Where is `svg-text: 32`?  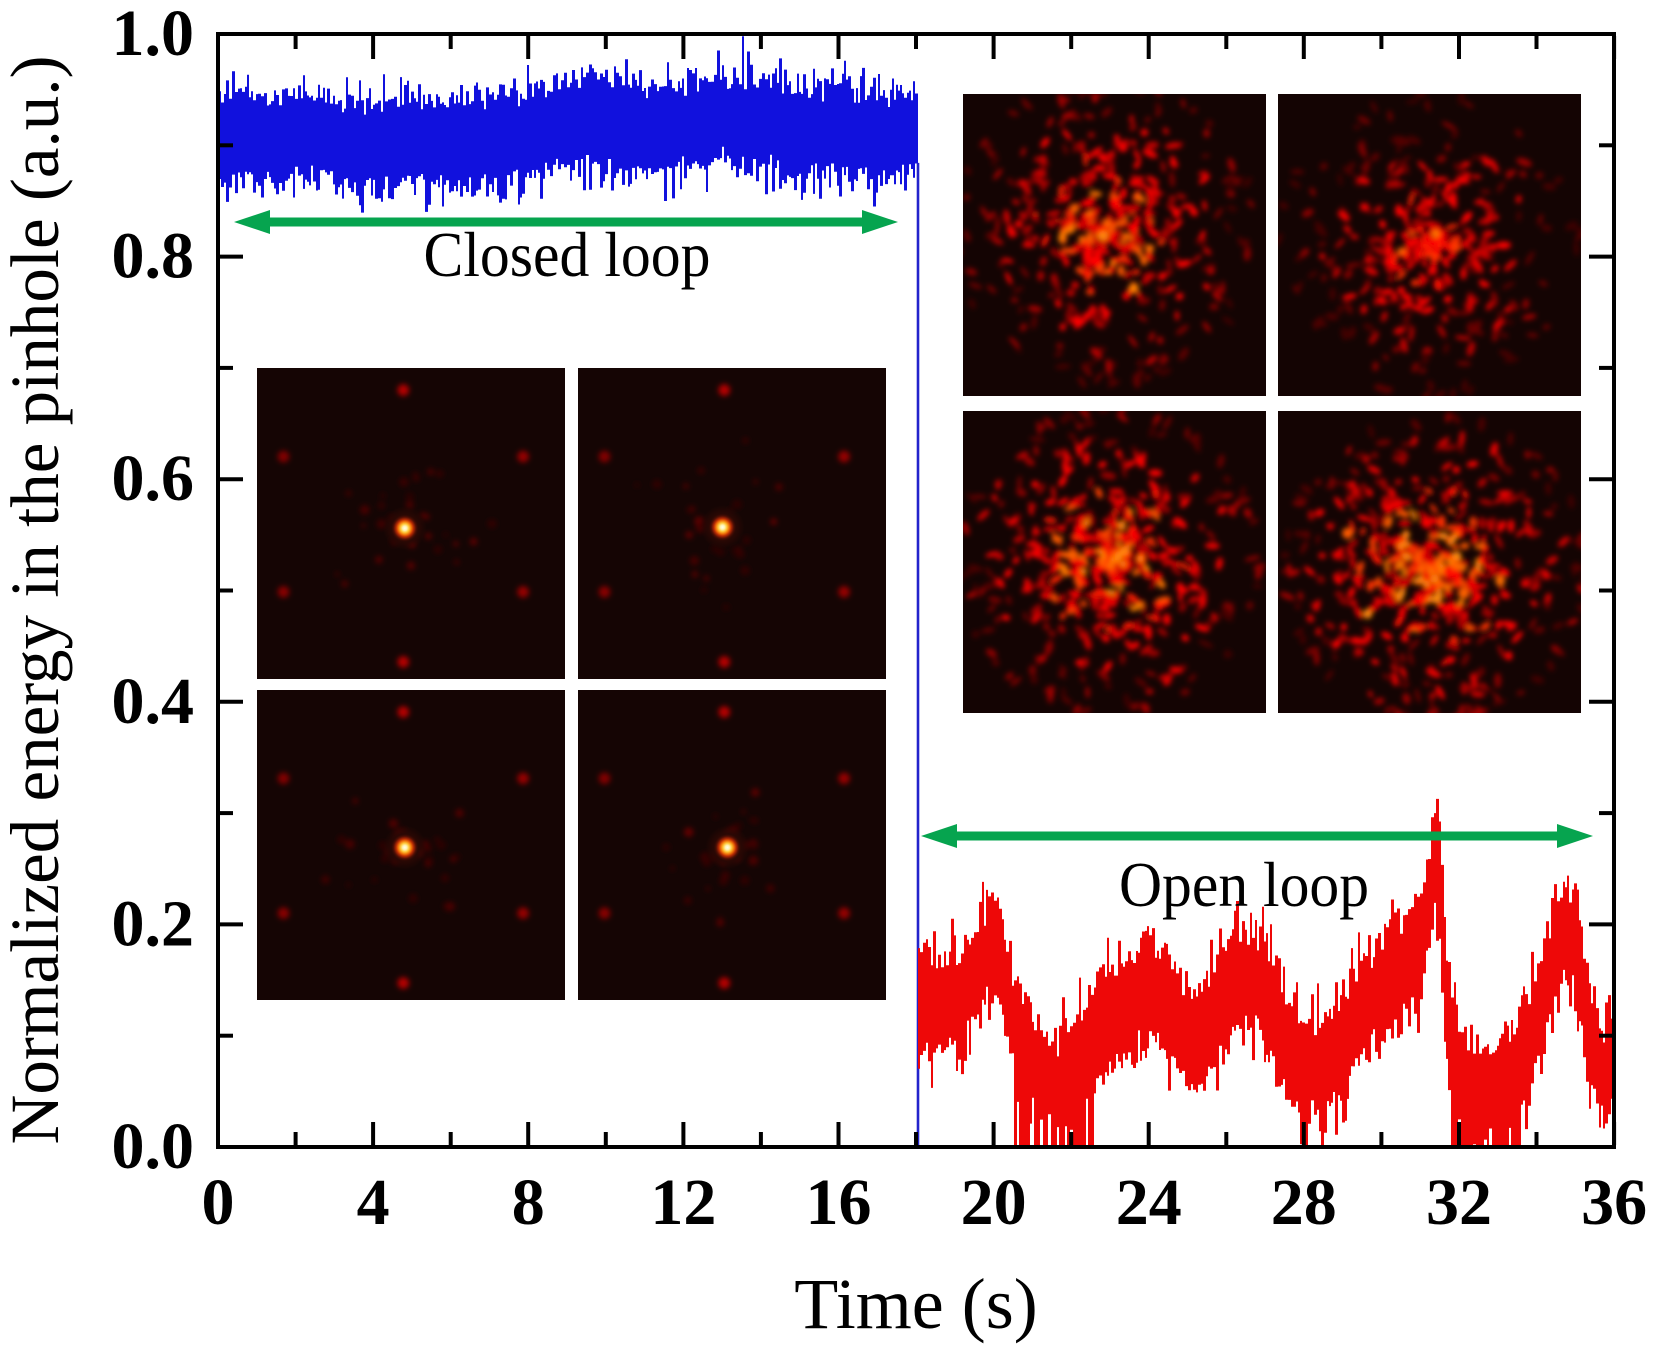 svg-text: 32 is located at coordinates (1459, 1202).